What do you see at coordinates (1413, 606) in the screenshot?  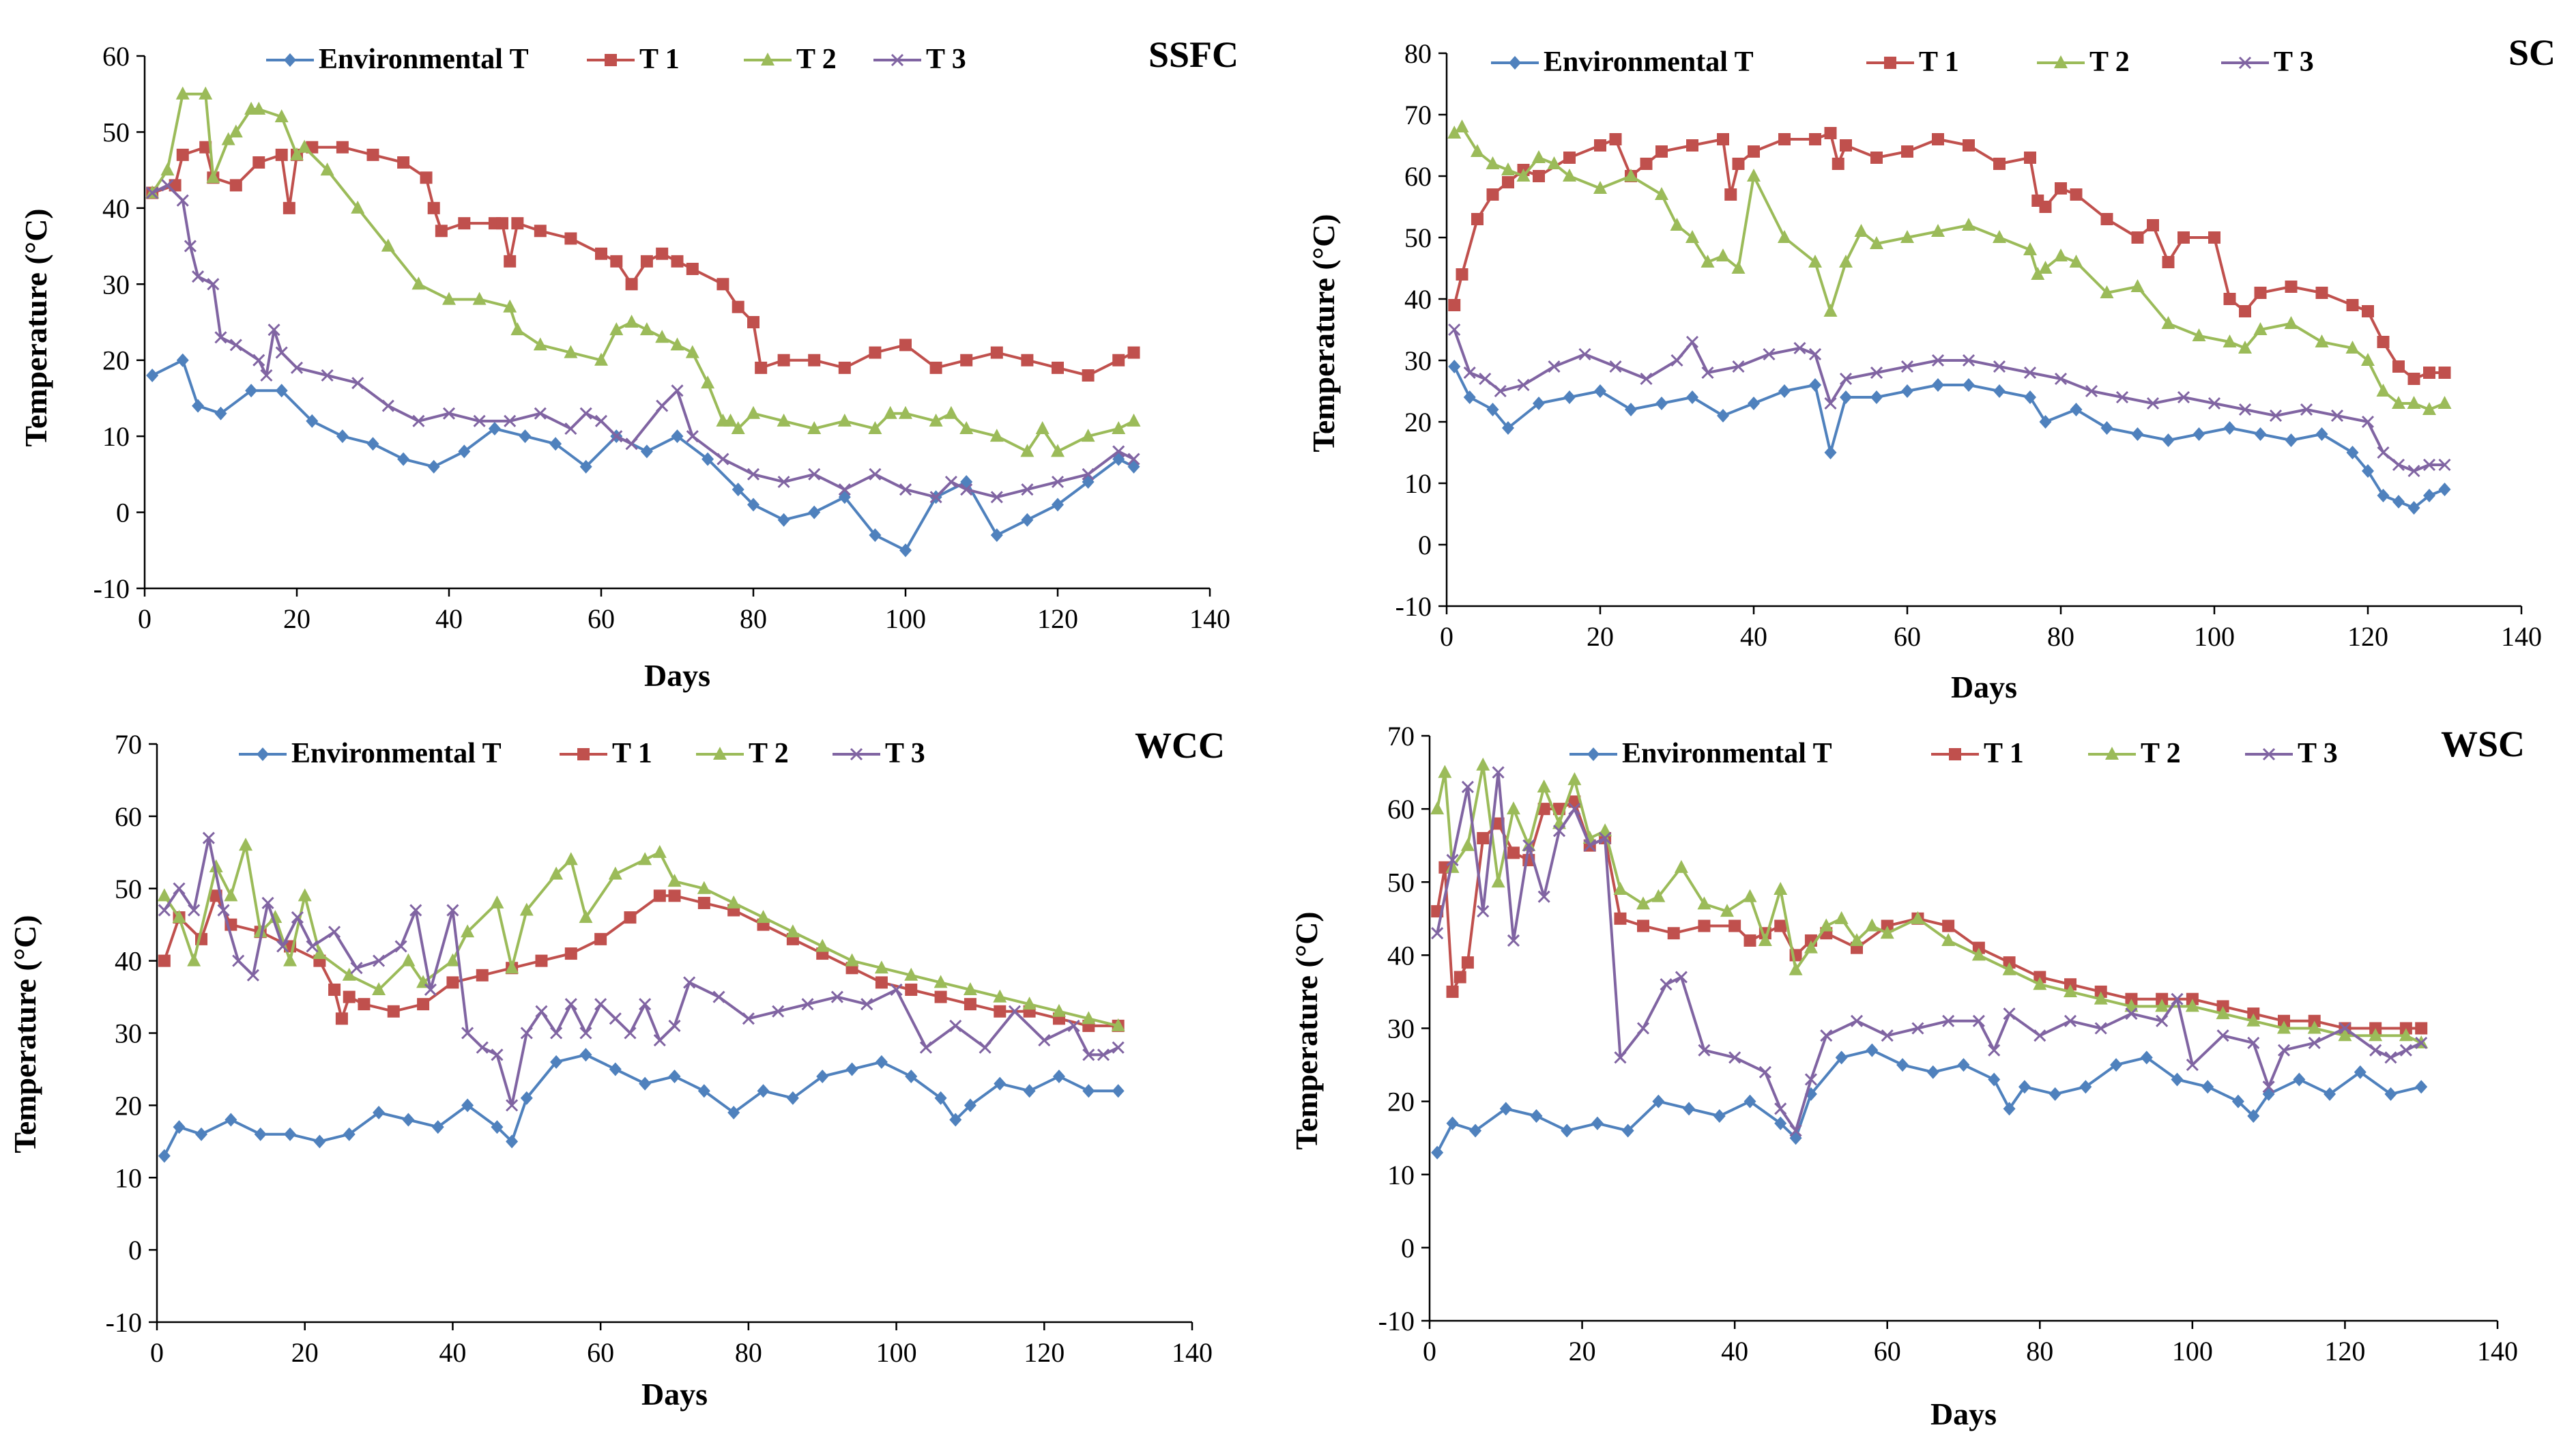 I see `y-tick-label: -10` at bounding box center [1413, 606].